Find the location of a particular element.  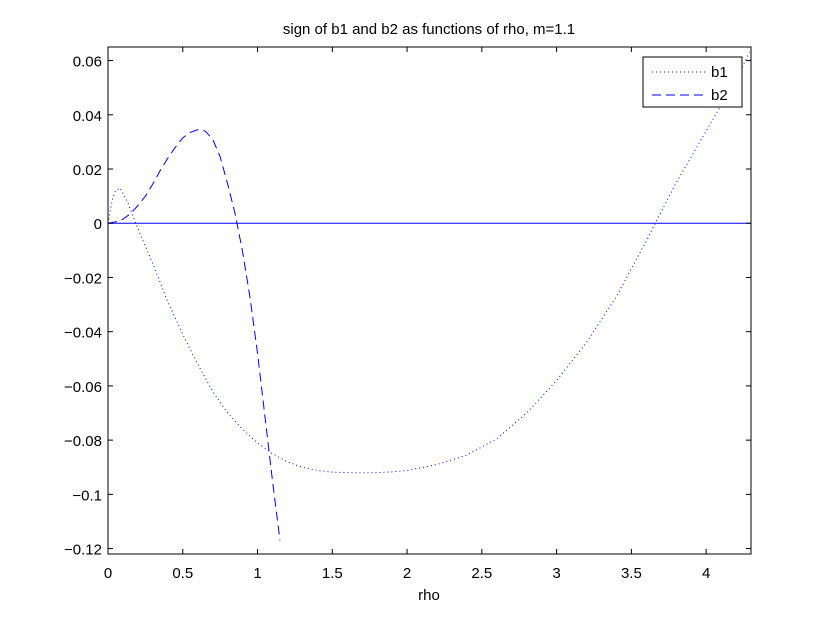

x-tick-label: 3.5 is located at coordinates (631, 573).